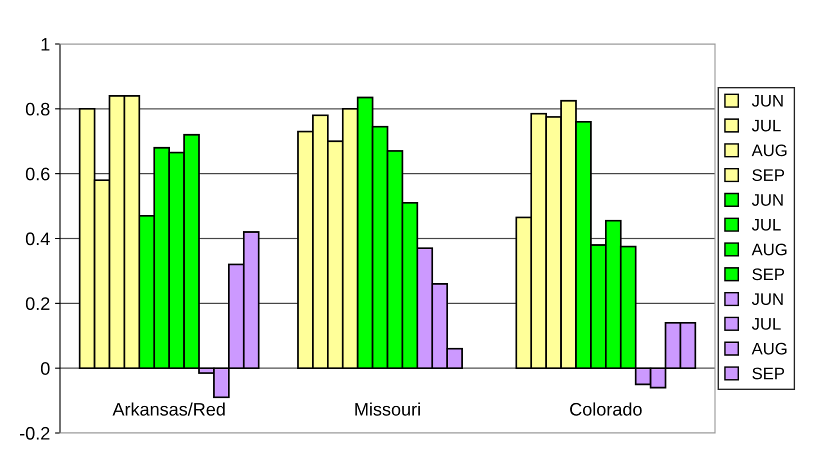  I want to click on y-tick-label: 1, so click(46, 44).